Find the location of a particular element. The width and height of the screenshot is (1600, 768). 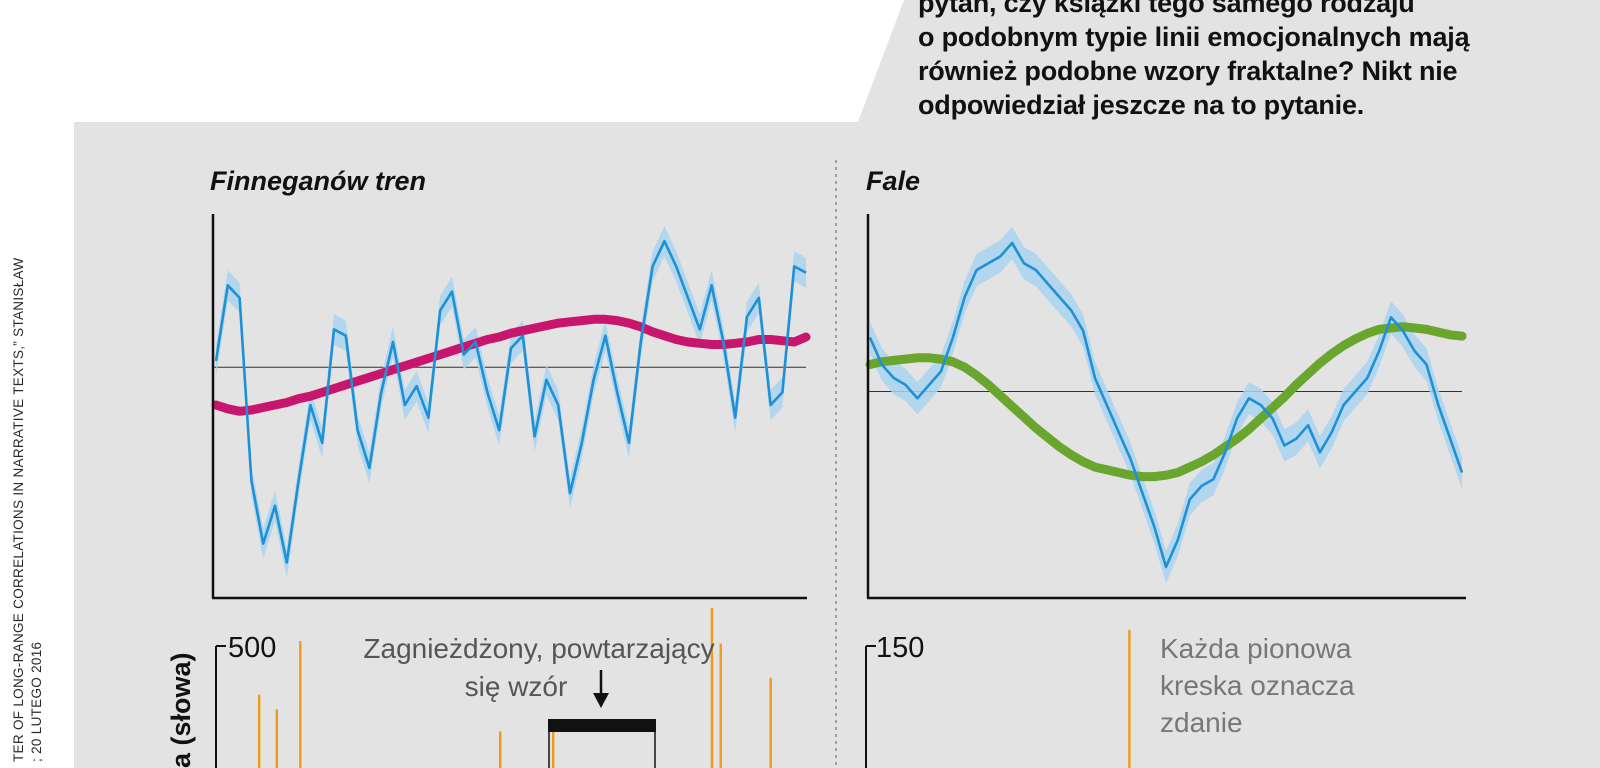

pattern-annotation-line-1: Zagnieżdżony, powtarzający is located at coordinates (538, 648).